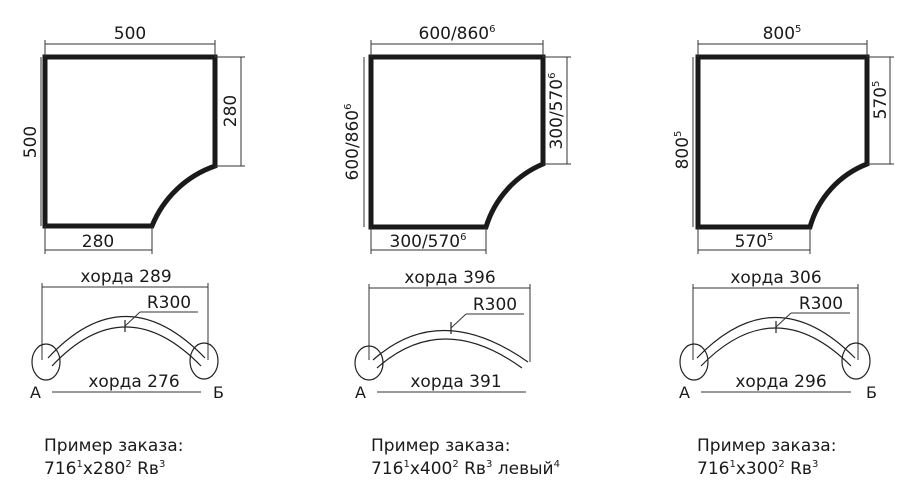 This screenshot has height=500, width=908. I want to click on panel-3-end-a-marker, so click(694, 362).